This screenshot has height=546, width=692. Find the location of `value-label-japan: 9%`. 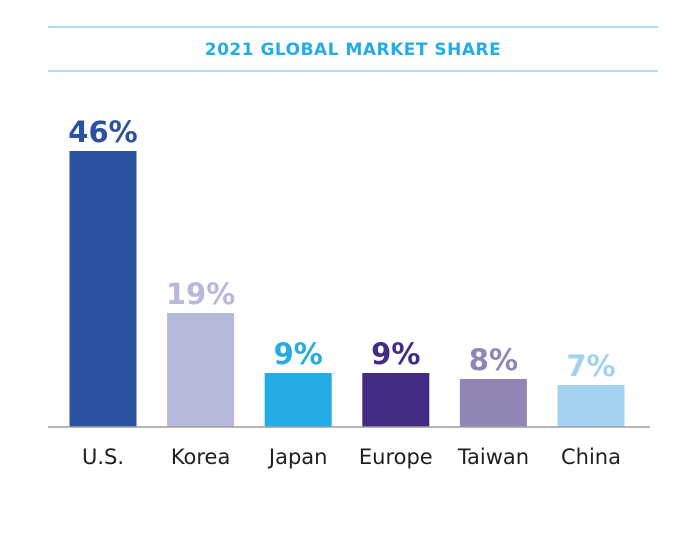

value-label-japan: 9% is located at coordinates (298, 354).